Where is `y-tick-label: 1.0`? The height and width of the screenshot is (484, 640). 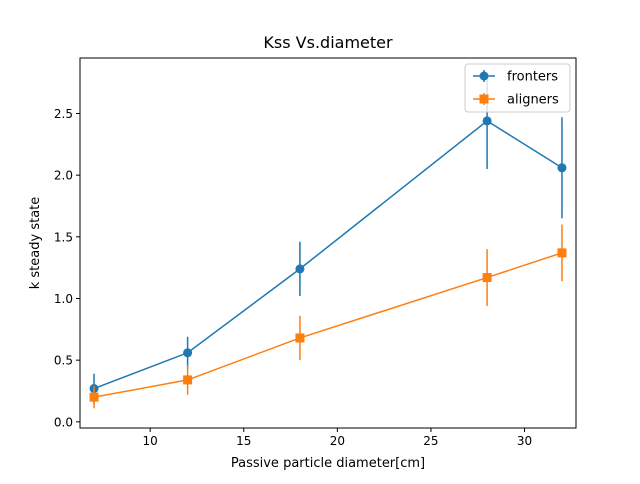
y-tick-label: 1.0 is located at coordinates (63, 299).